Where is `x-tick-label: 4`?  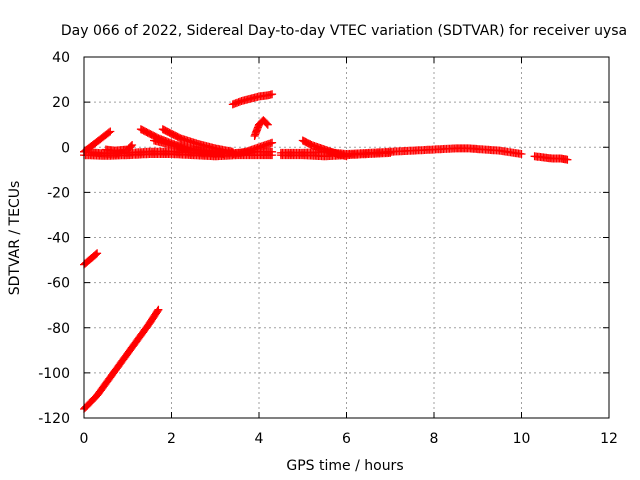
x-tick-label: 4 is located at coordinates (259, 439).